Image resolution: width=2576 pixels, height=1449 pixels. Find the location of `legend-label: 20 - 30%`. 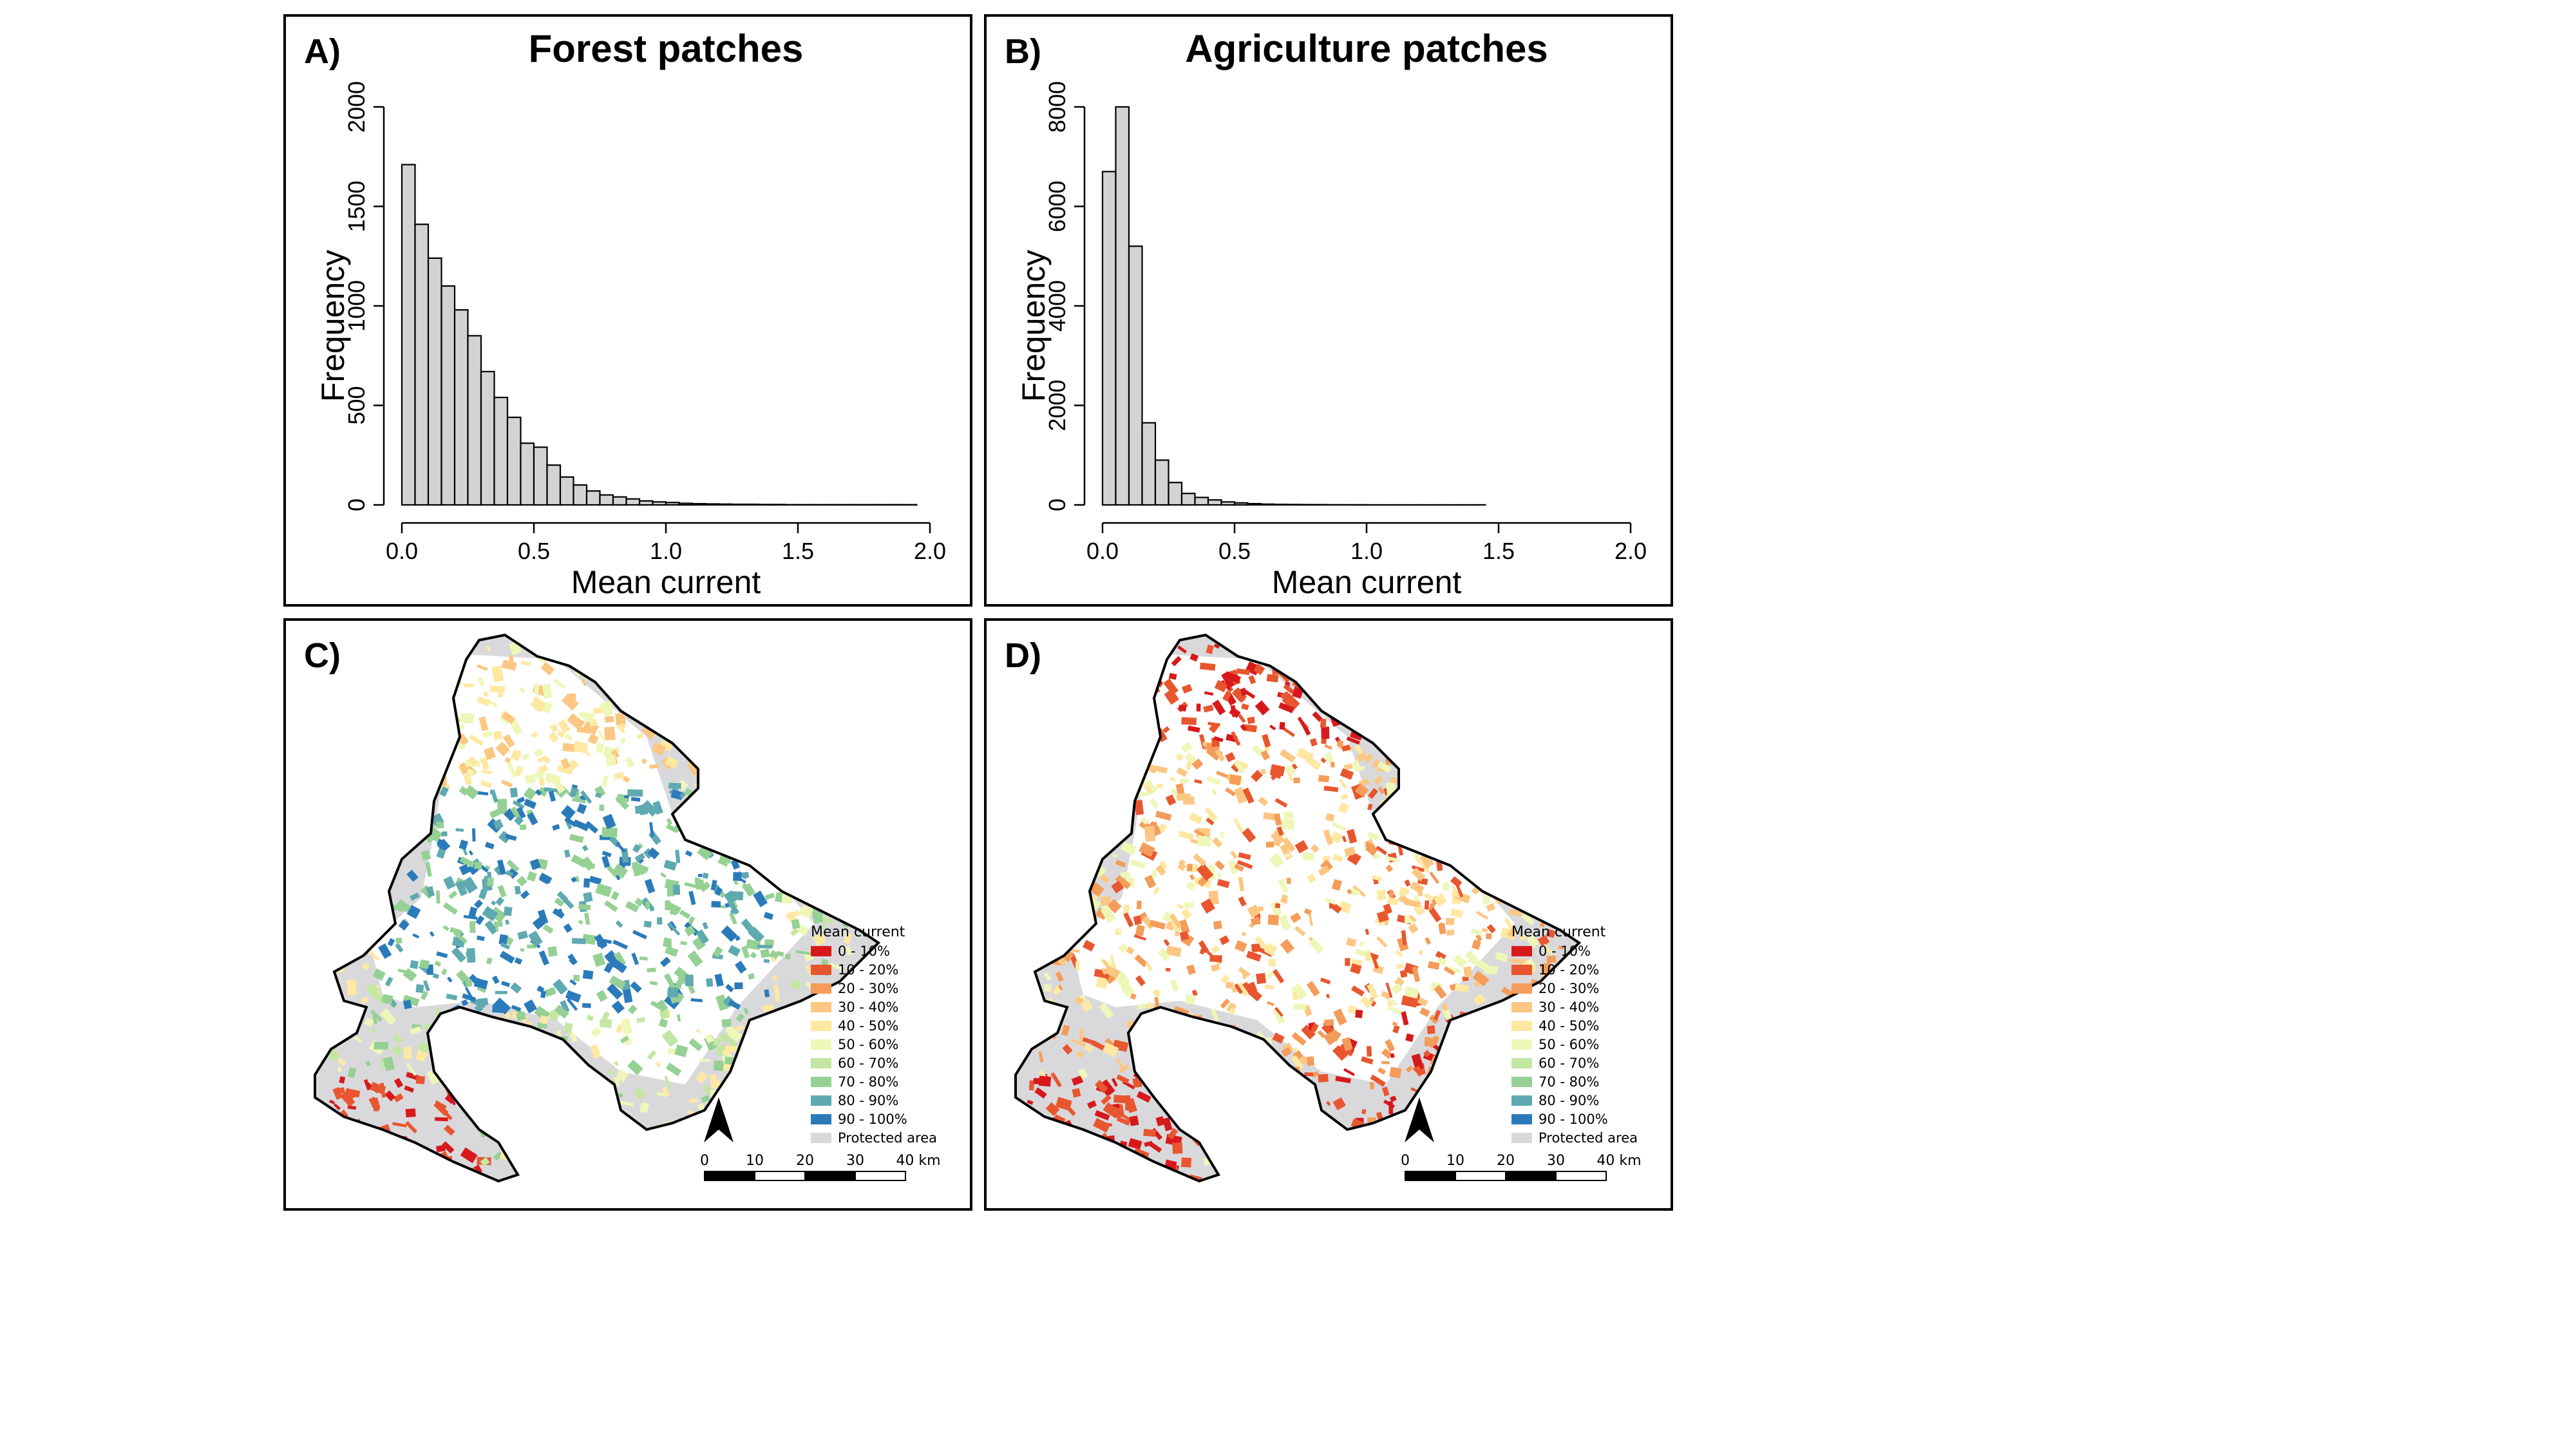

legend-label: 20 - 30% is located at coordinates (868, 988).